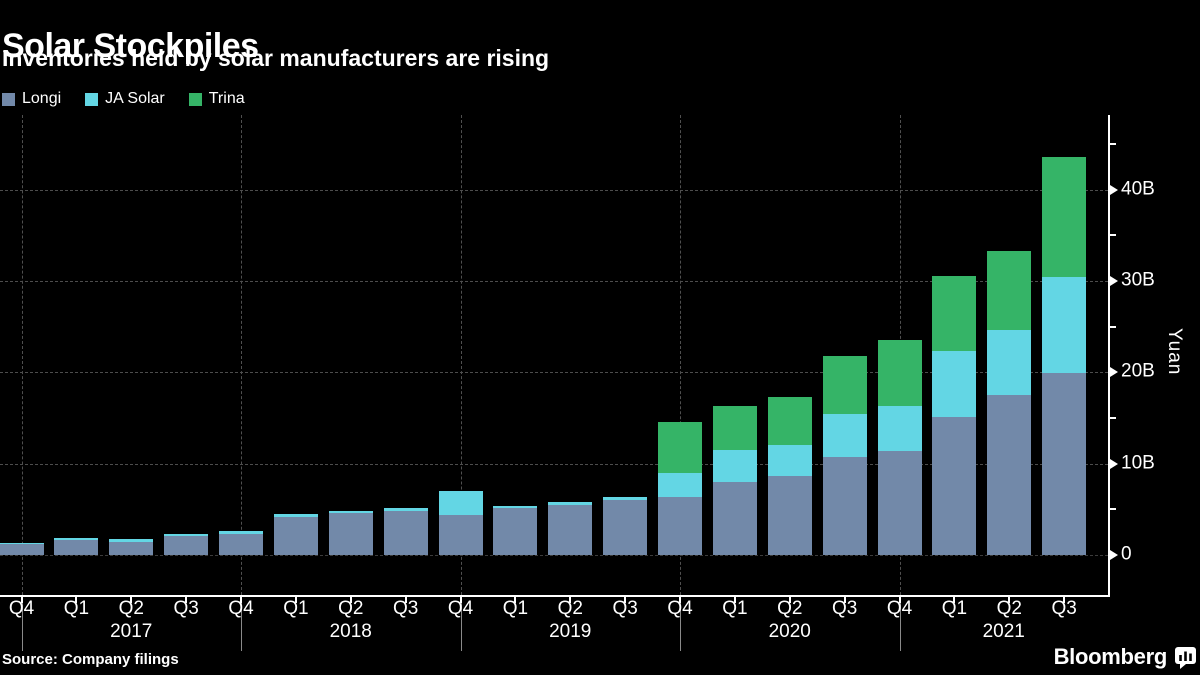 This screenshot has height=675, width=1200. What do you see at coordinates (76, 547) in the screenshot?
I see `bar-Q1-2017-Longi` at bounding box center [76, 547].